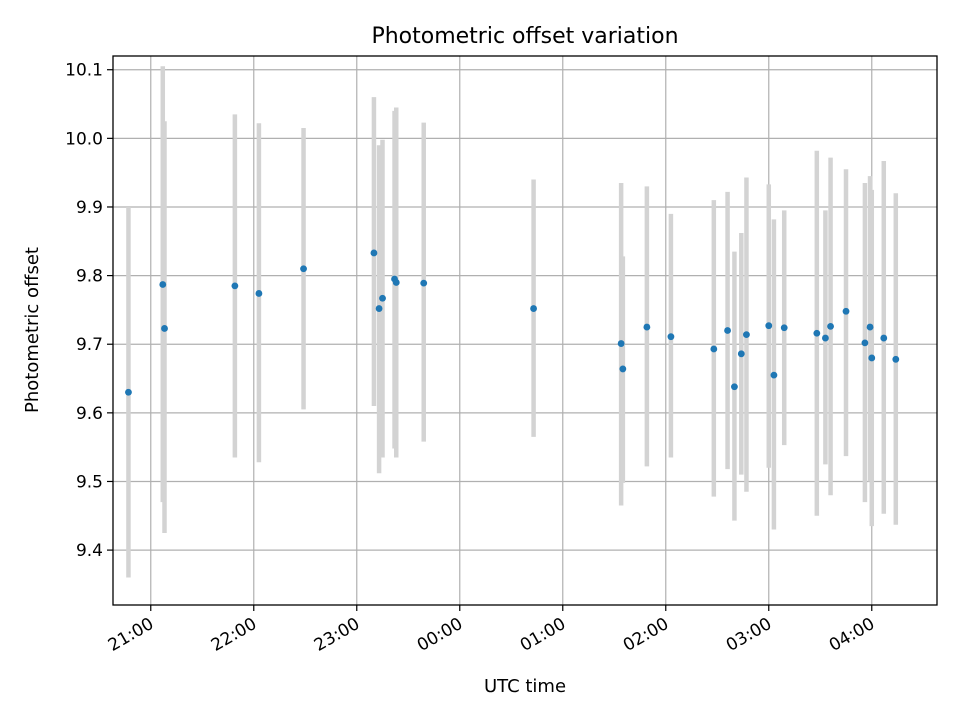  I want to click on x-tick-label: 01:00, so click(543, 635).